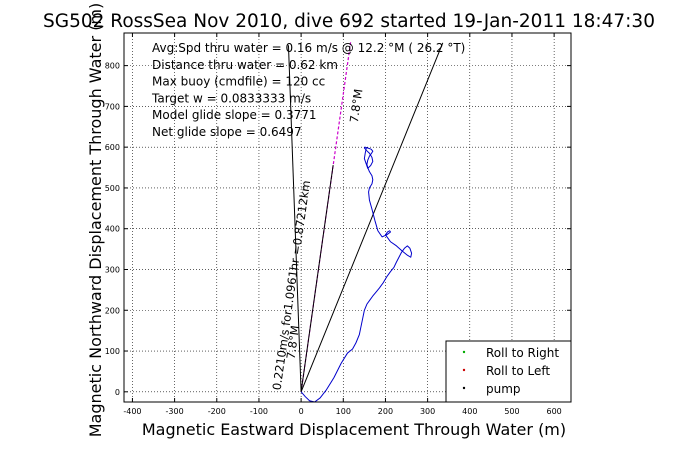 The height and width of the screenshot is (454, 681). What do you see at coordinates (385, 411) in the screenshot?
I see `x-tick-label: 200` at bounding box center [385, 411].